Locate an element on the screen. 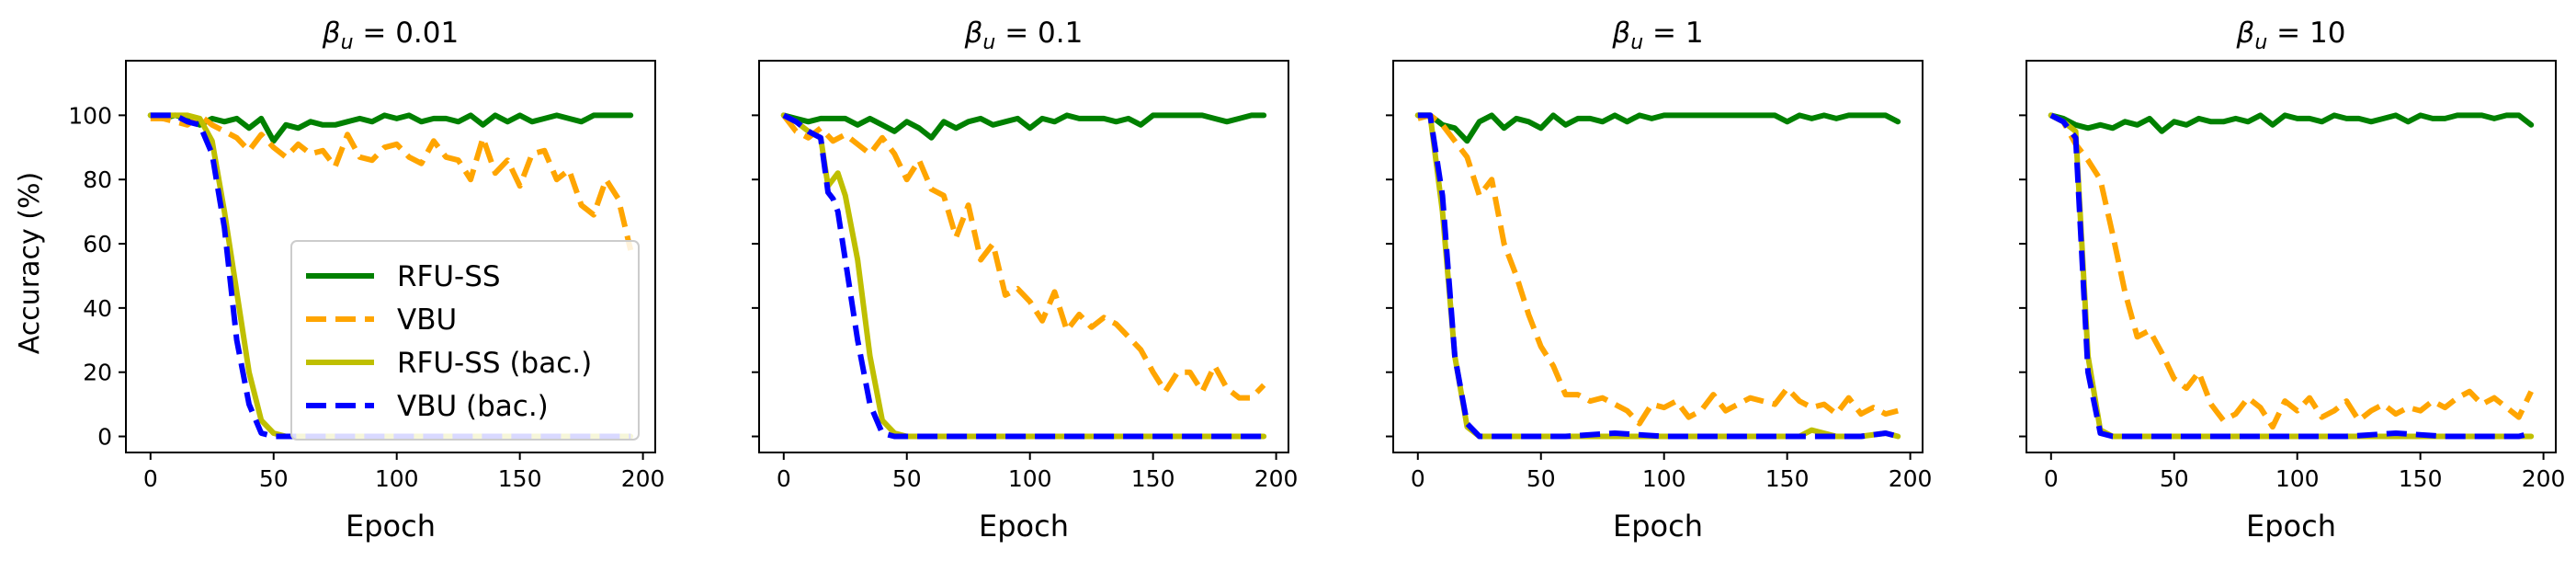  legend-label: RFU-SS (bac.) is located at coordinates (495, 363).